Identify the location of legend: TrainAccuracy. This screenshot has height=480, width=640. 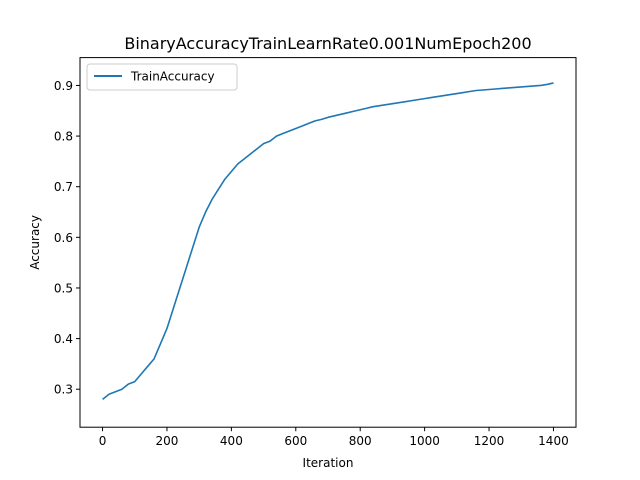
(162, 77).